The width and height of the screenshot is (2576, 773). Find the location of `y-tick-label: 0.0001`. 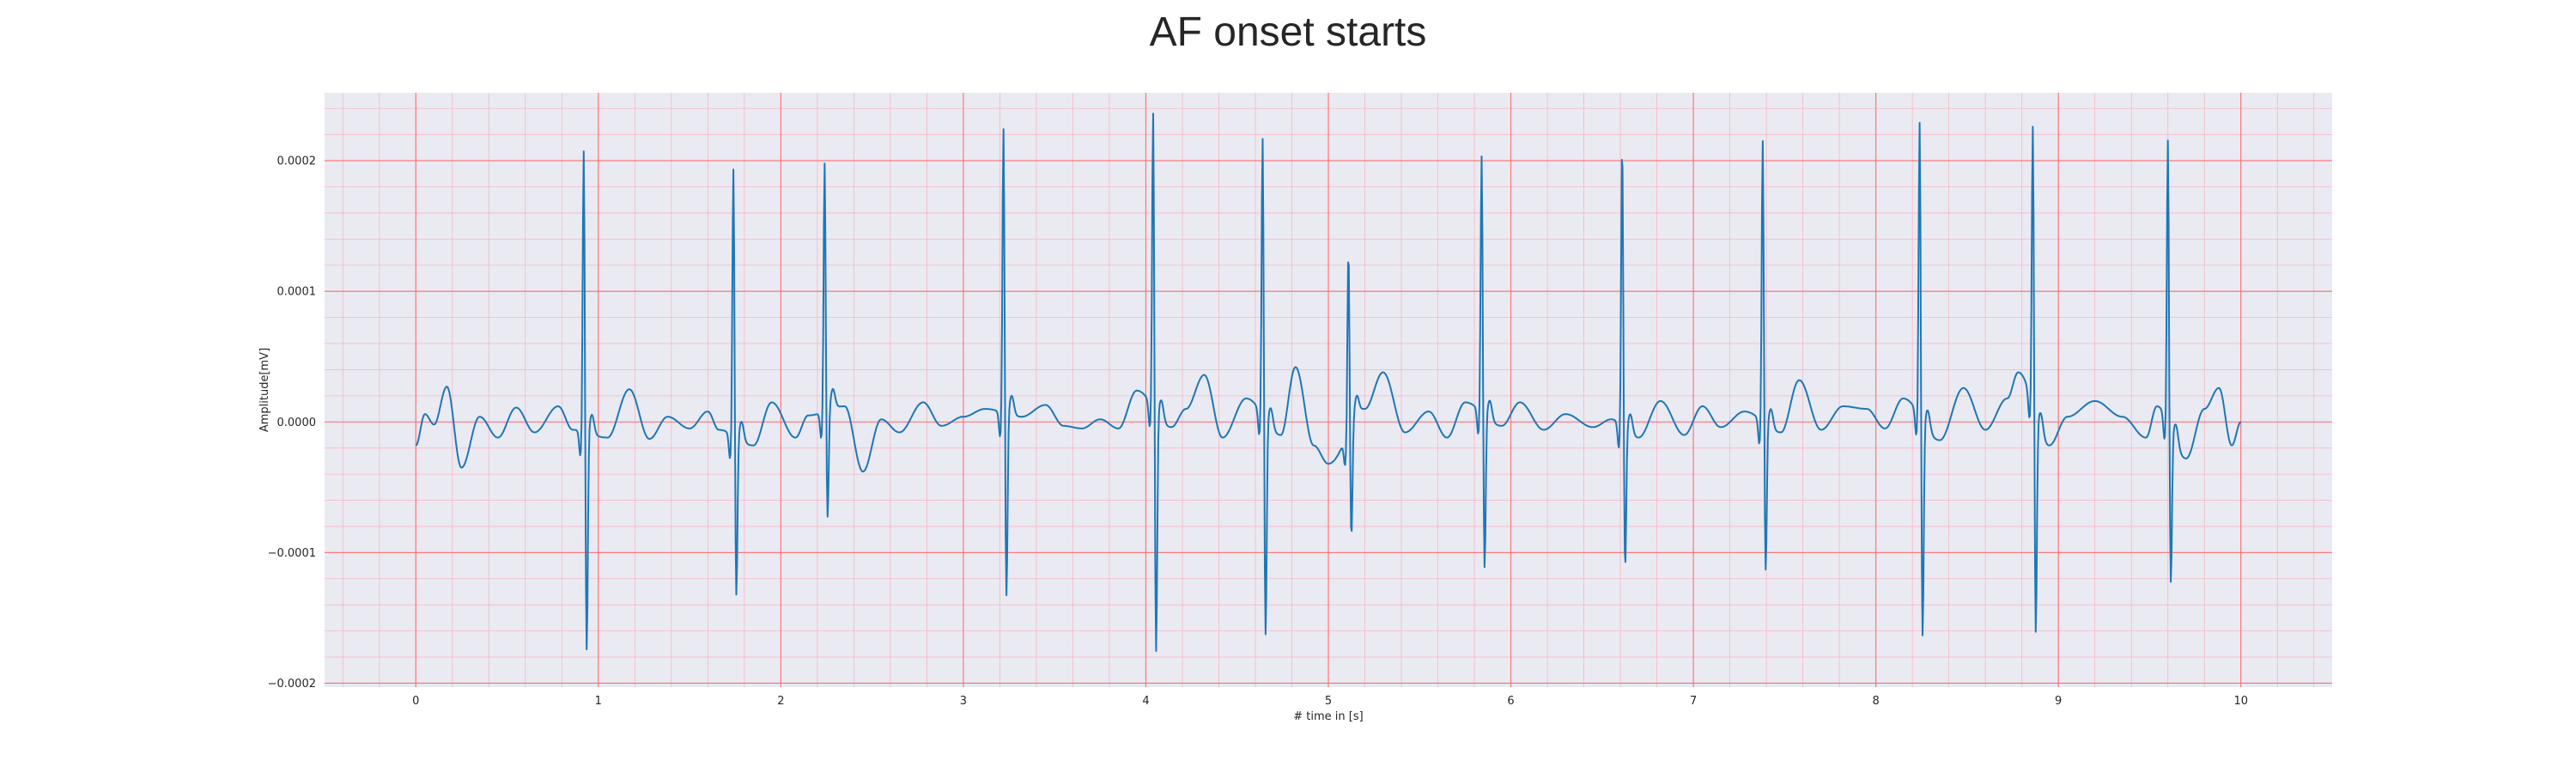

y-tick-label: 0.0001 is located at coordinates (297, 292).